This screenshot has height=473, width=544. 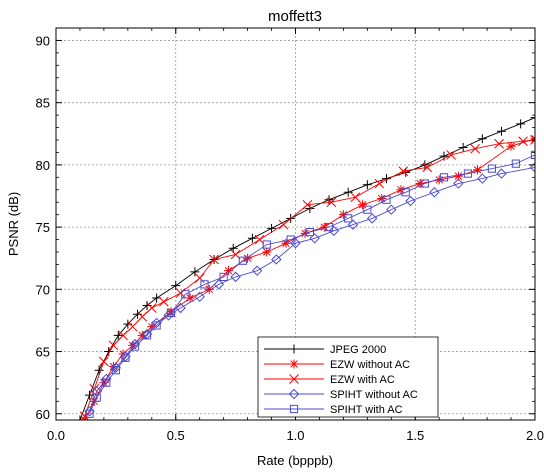 I want to click on legend-box, so click(x=348, y=377).